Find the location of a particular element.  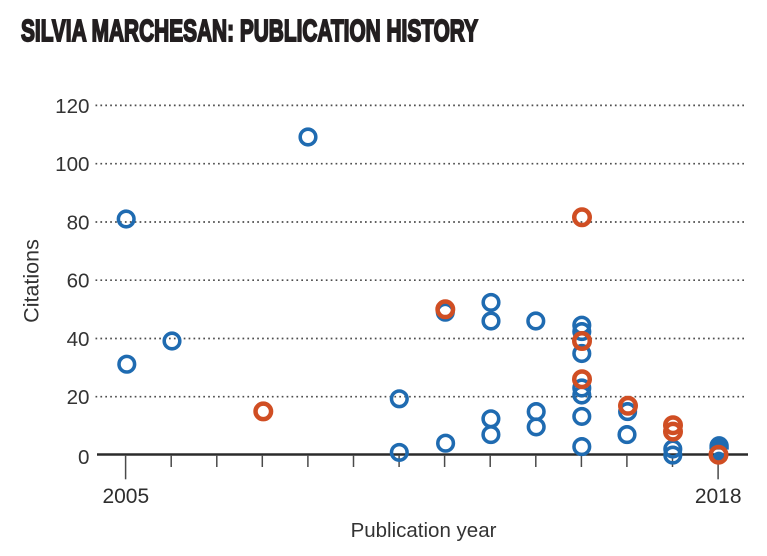

svg-text:SILVIA MARCHESAN: PUBLICATION: SILVIA MARCHESAN: PUBLICATION HISTORY is located at coordinates (249, 31).